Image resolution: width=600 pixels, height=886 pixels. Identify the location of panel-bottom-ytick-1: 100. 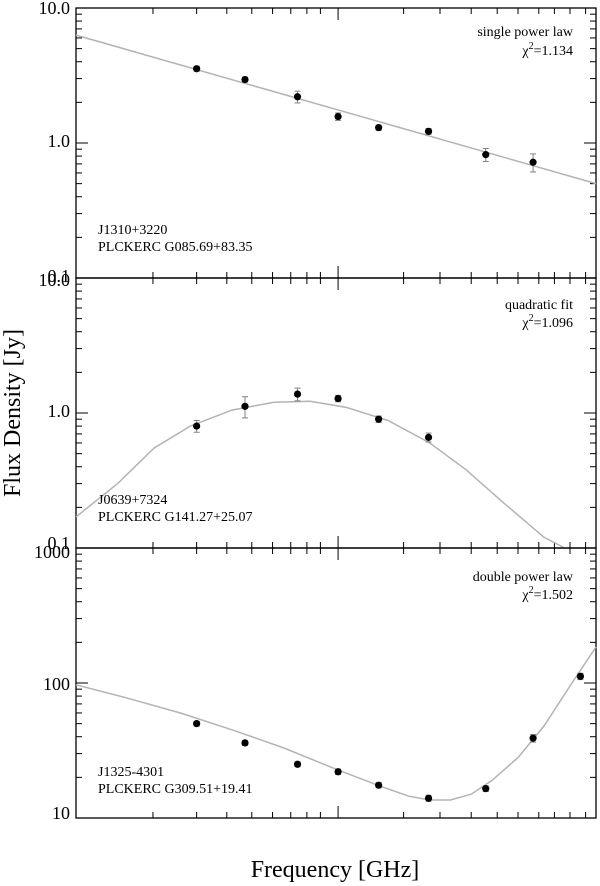
(56, 684).